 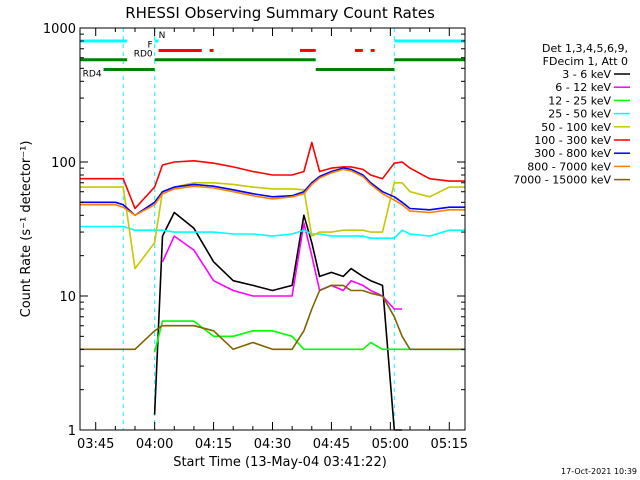 I want to click on legend-label-3: 25 - 50 keV, so click(x=579, y=114).